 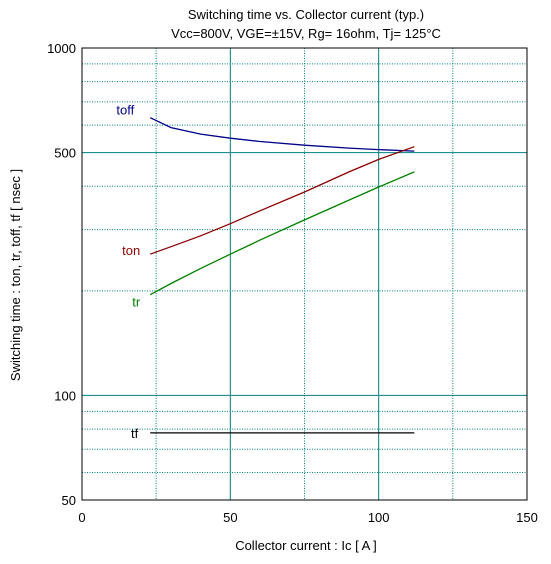 I want to click on series-label-tr: tr, so click(x=136, y=302).